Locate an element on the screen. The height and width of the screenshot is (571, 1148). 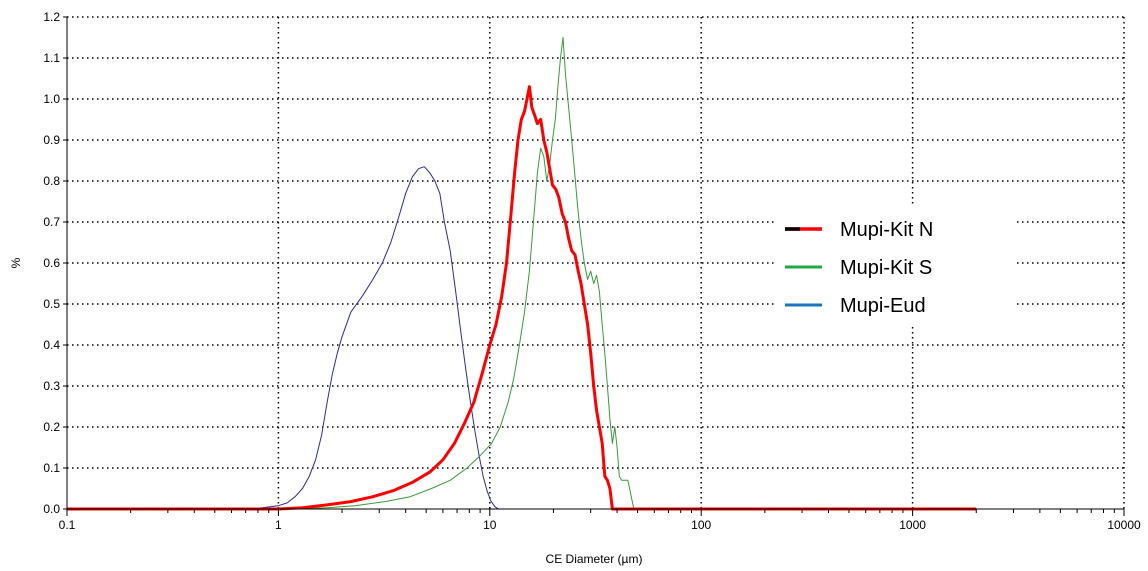
y-tick-label: 0.8 is located at coordinates (51, 181).